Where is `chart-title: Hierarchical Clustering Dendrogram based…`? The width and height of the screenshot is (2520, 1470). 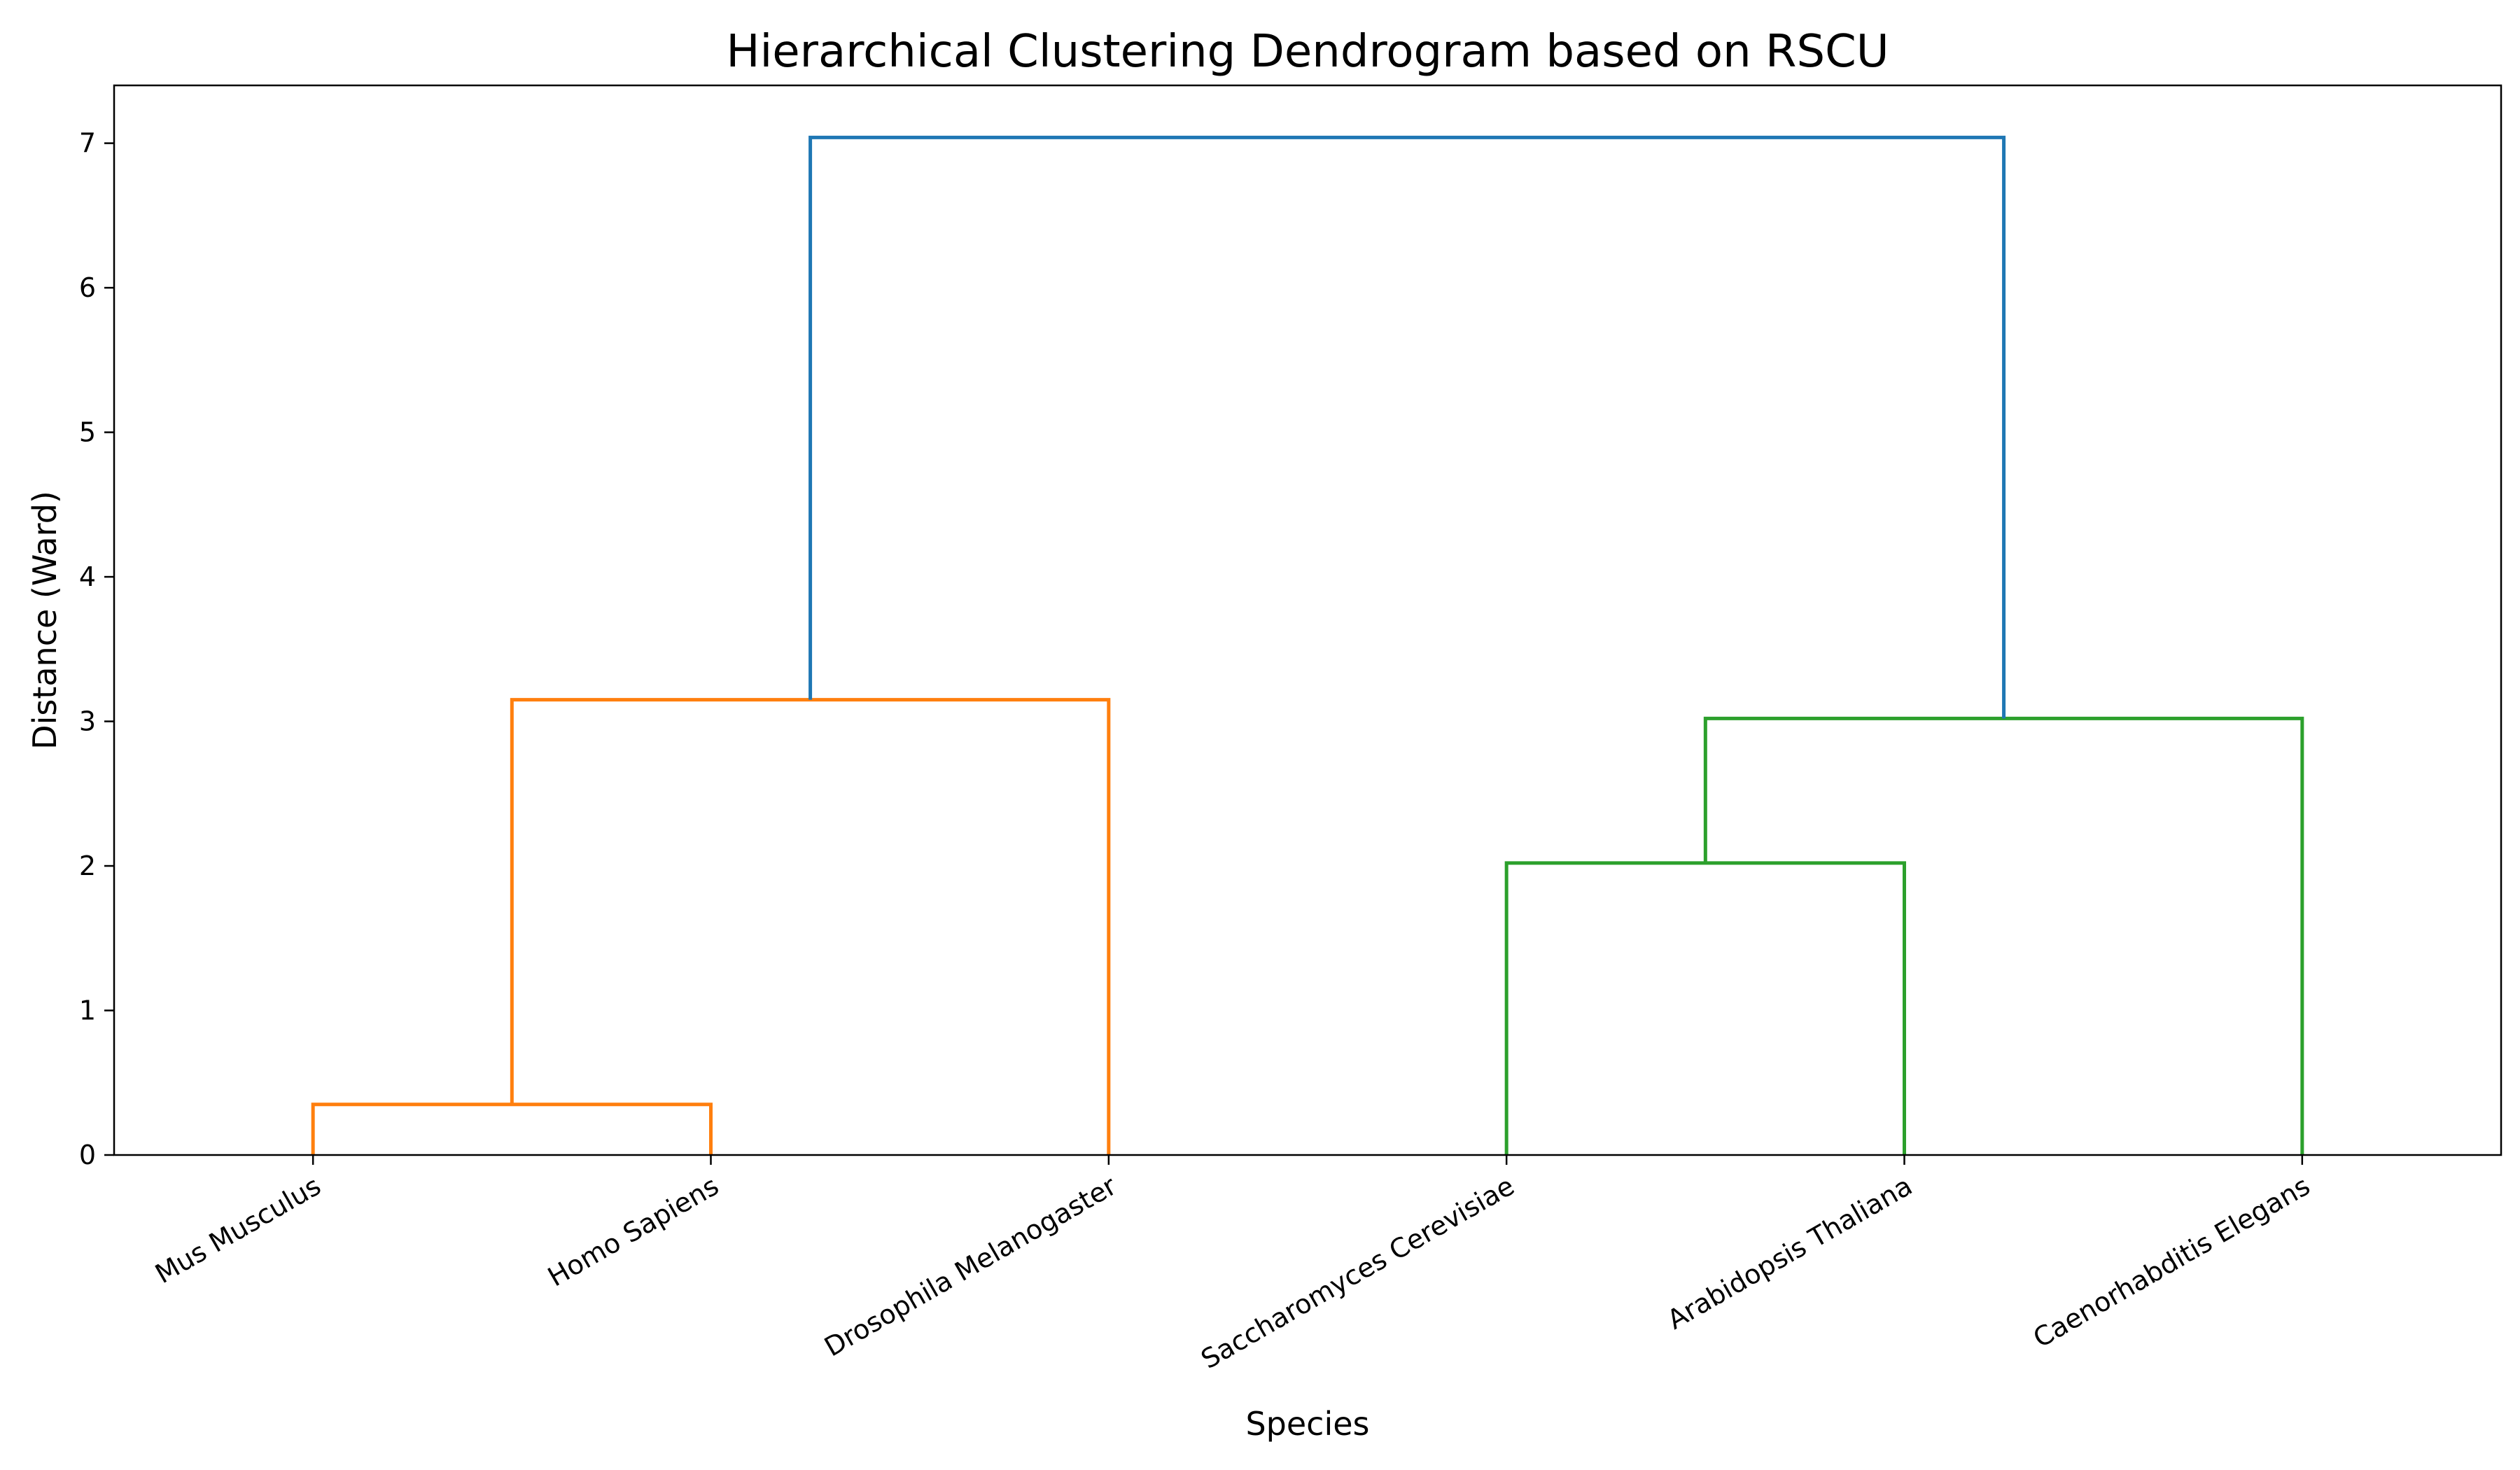 chart-title: Hierarchical Clustering Dendrogram based… is located at coordinates (1307, 52).